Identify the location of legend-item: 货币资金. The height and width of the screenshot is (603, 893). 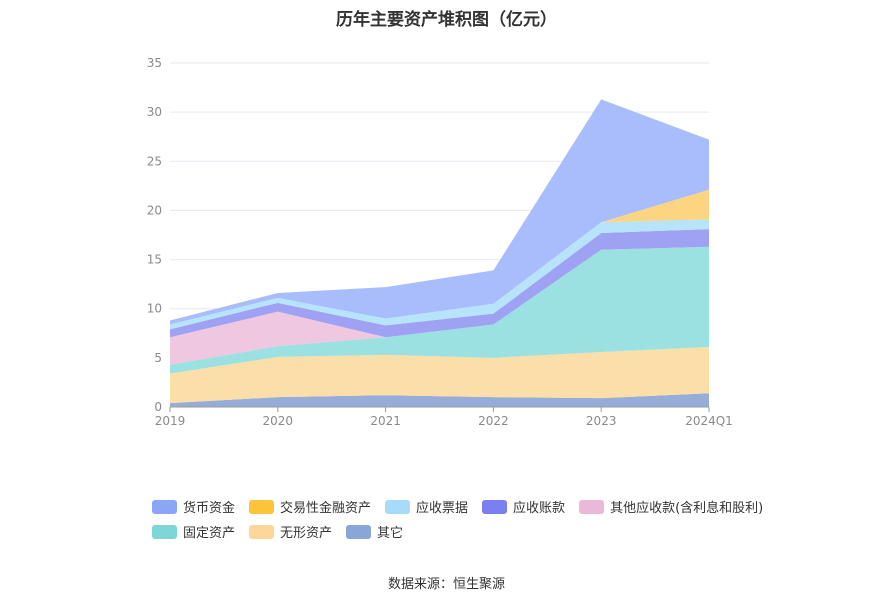
(193, 506).